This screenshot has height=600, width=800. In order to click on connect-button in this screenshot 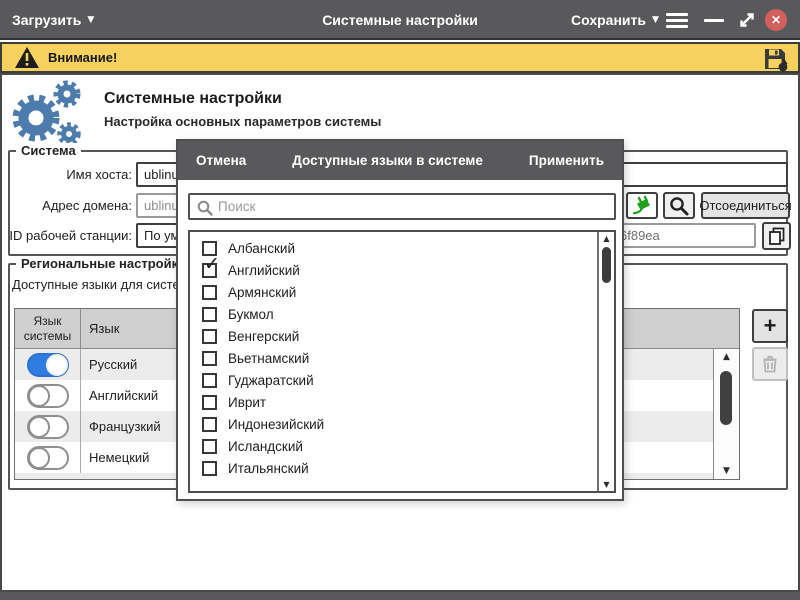, I will do `click(642, 205)`.